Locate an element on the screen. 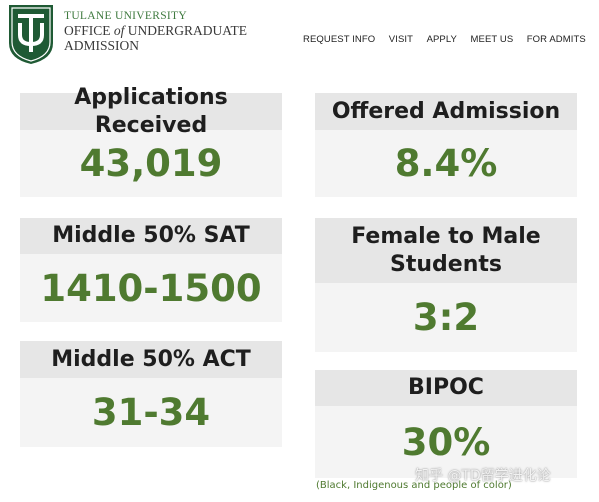 The width and height of the screenshot is (599, 502). gender-ratio-value: 3:2 is located at coordinates (446, 317).